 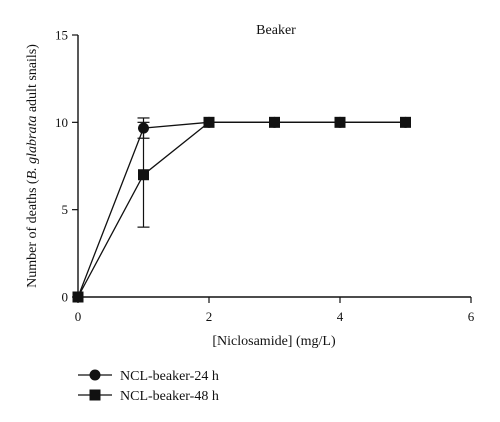 I want to click on legend-label: NCL-beaker-48 h, so click(x=169, y=396).